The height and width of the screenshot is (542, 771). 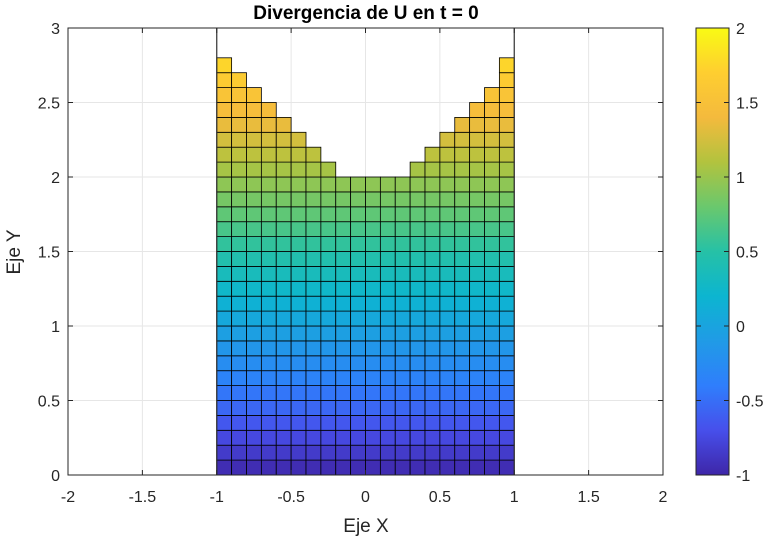 I want to click on y-tick-label: 1, so click(x=55, y=327).